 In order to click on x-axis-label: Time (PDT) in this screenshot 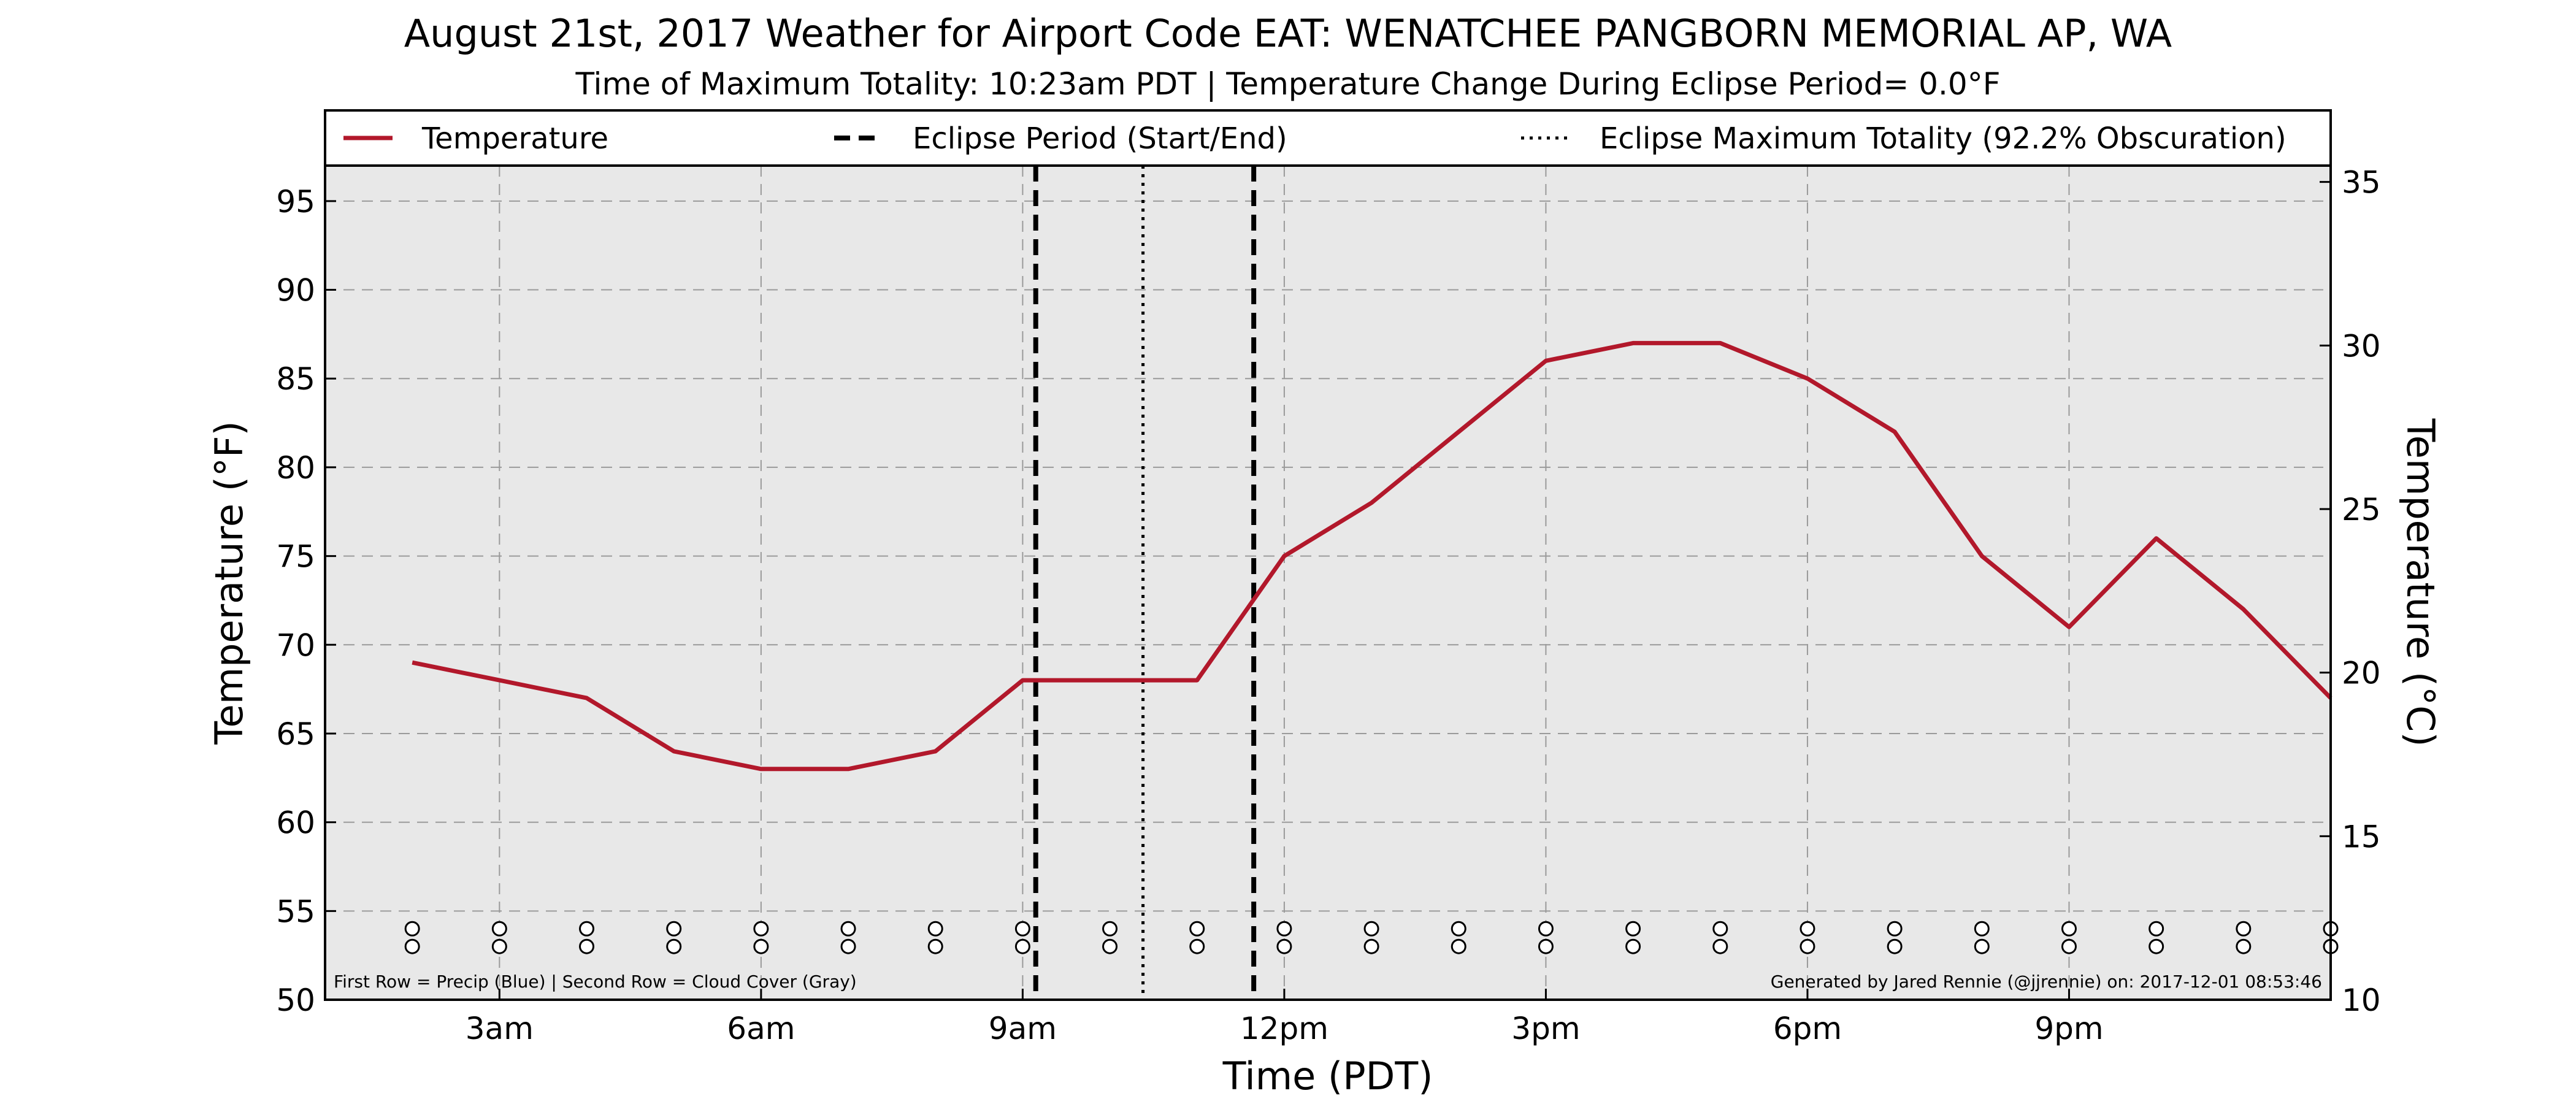, I will do `click(1327, 1076)`.